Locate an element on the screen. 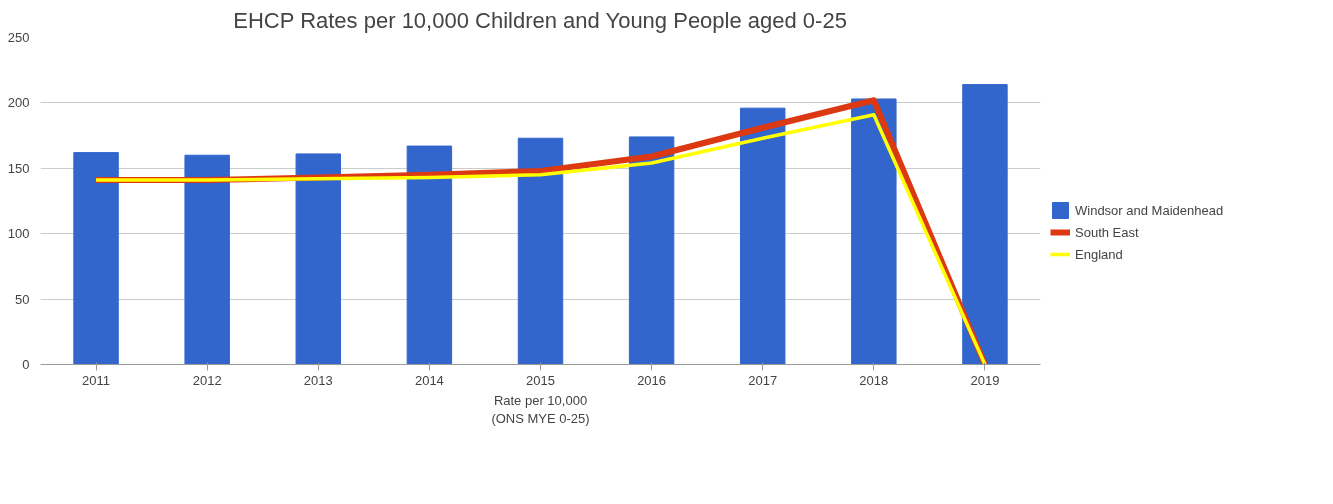  x-tick-label: 2015 is located at coordinates (540, 380).